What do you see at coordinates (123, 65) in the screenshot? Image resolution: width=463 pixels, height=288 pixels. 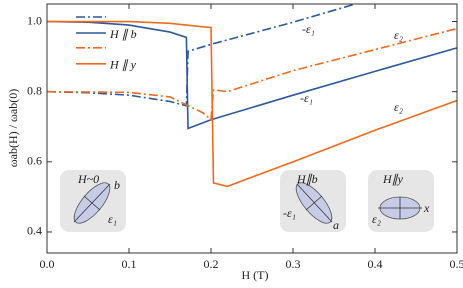 I see `legend-label: H ∥ y` at bounding box center [123, 65].